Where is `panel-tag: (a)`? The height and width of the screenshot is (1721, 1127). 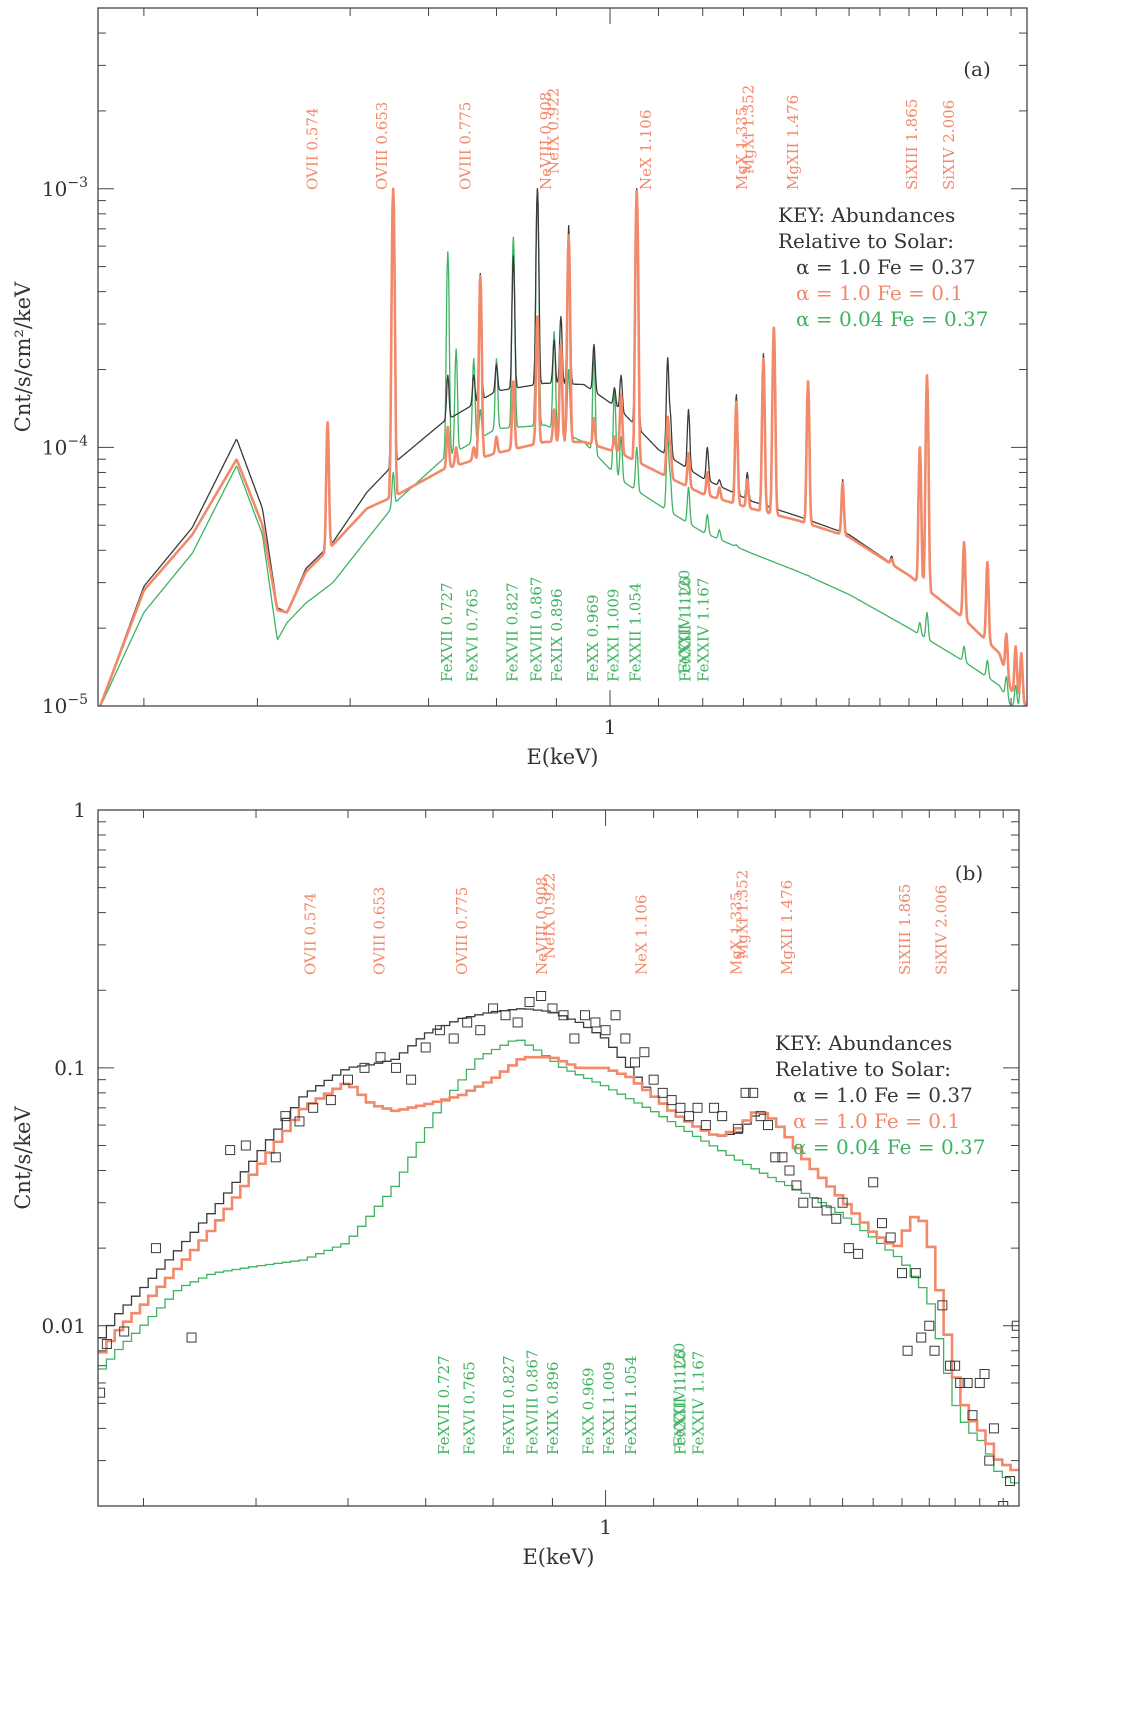
panel-tag: (a) is located at coordinates (977, 69).